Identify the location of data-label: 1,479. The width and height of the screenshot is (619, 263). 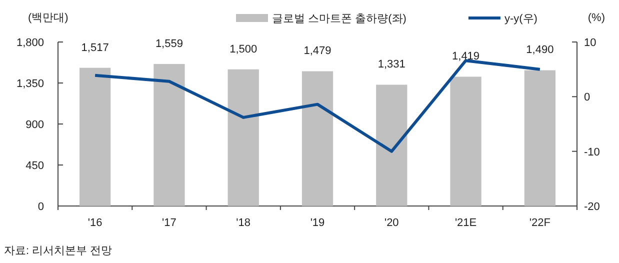
(318, 51).